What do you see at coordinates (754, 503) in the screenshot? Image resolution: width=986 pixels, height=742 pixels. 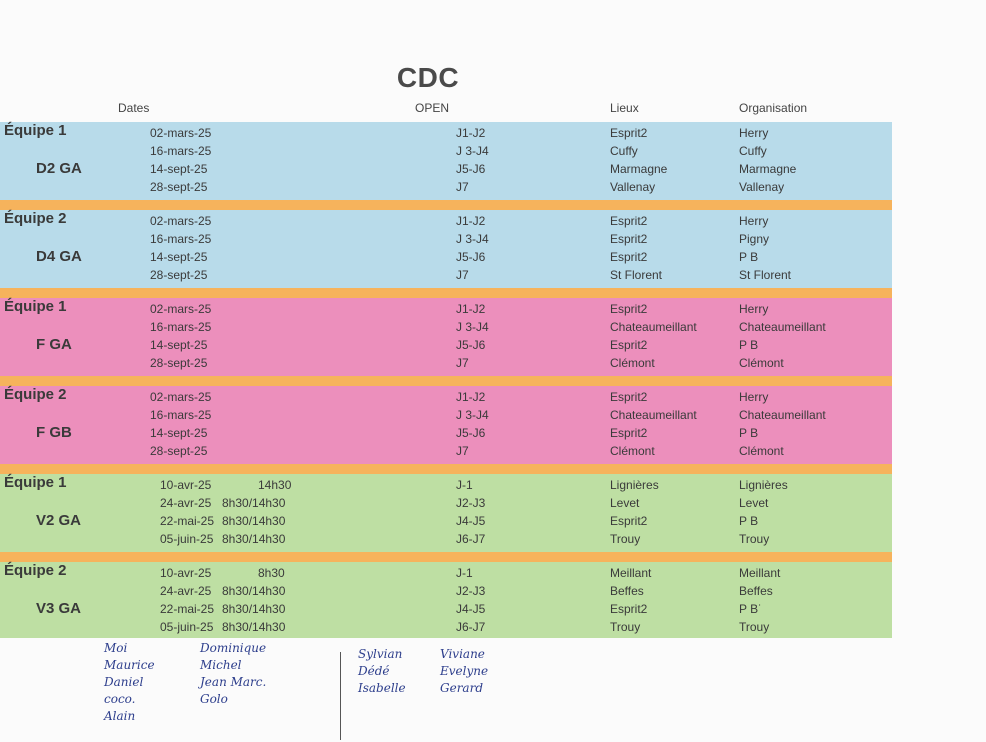 I see `cell-organisation: Levet` at bounding box center [754, 503].